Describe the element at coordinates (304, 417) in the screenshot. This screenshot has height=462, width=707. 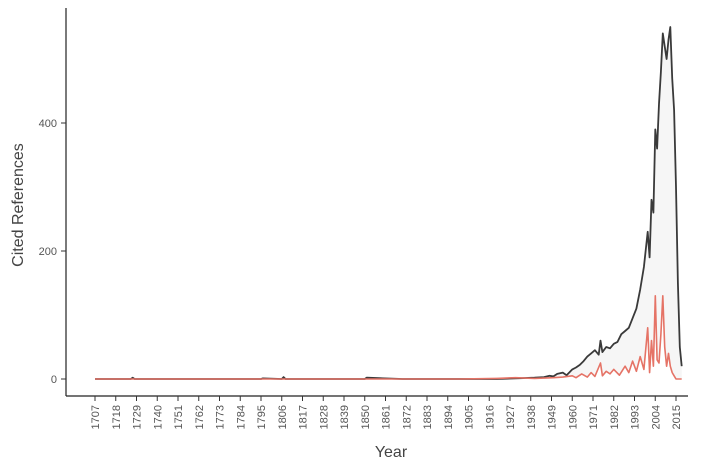
I see `x-tick-label: 1817` at that location.